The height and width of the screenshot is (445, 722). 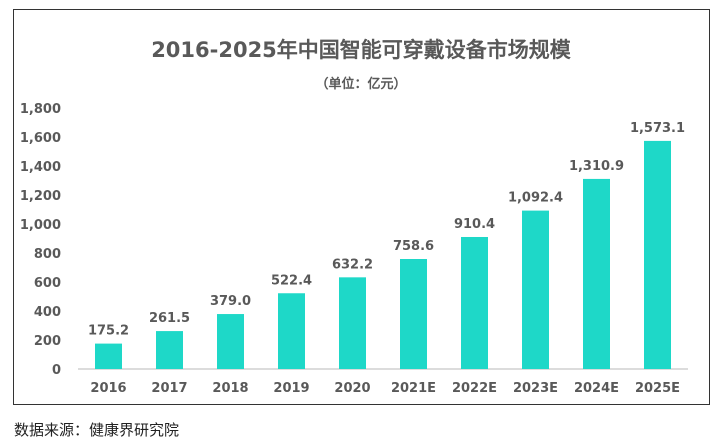 What do you see at coordinates (40, 167) in the screenshot?
I see `y-tick-label: 1,400` at bounding box center [40, 167].